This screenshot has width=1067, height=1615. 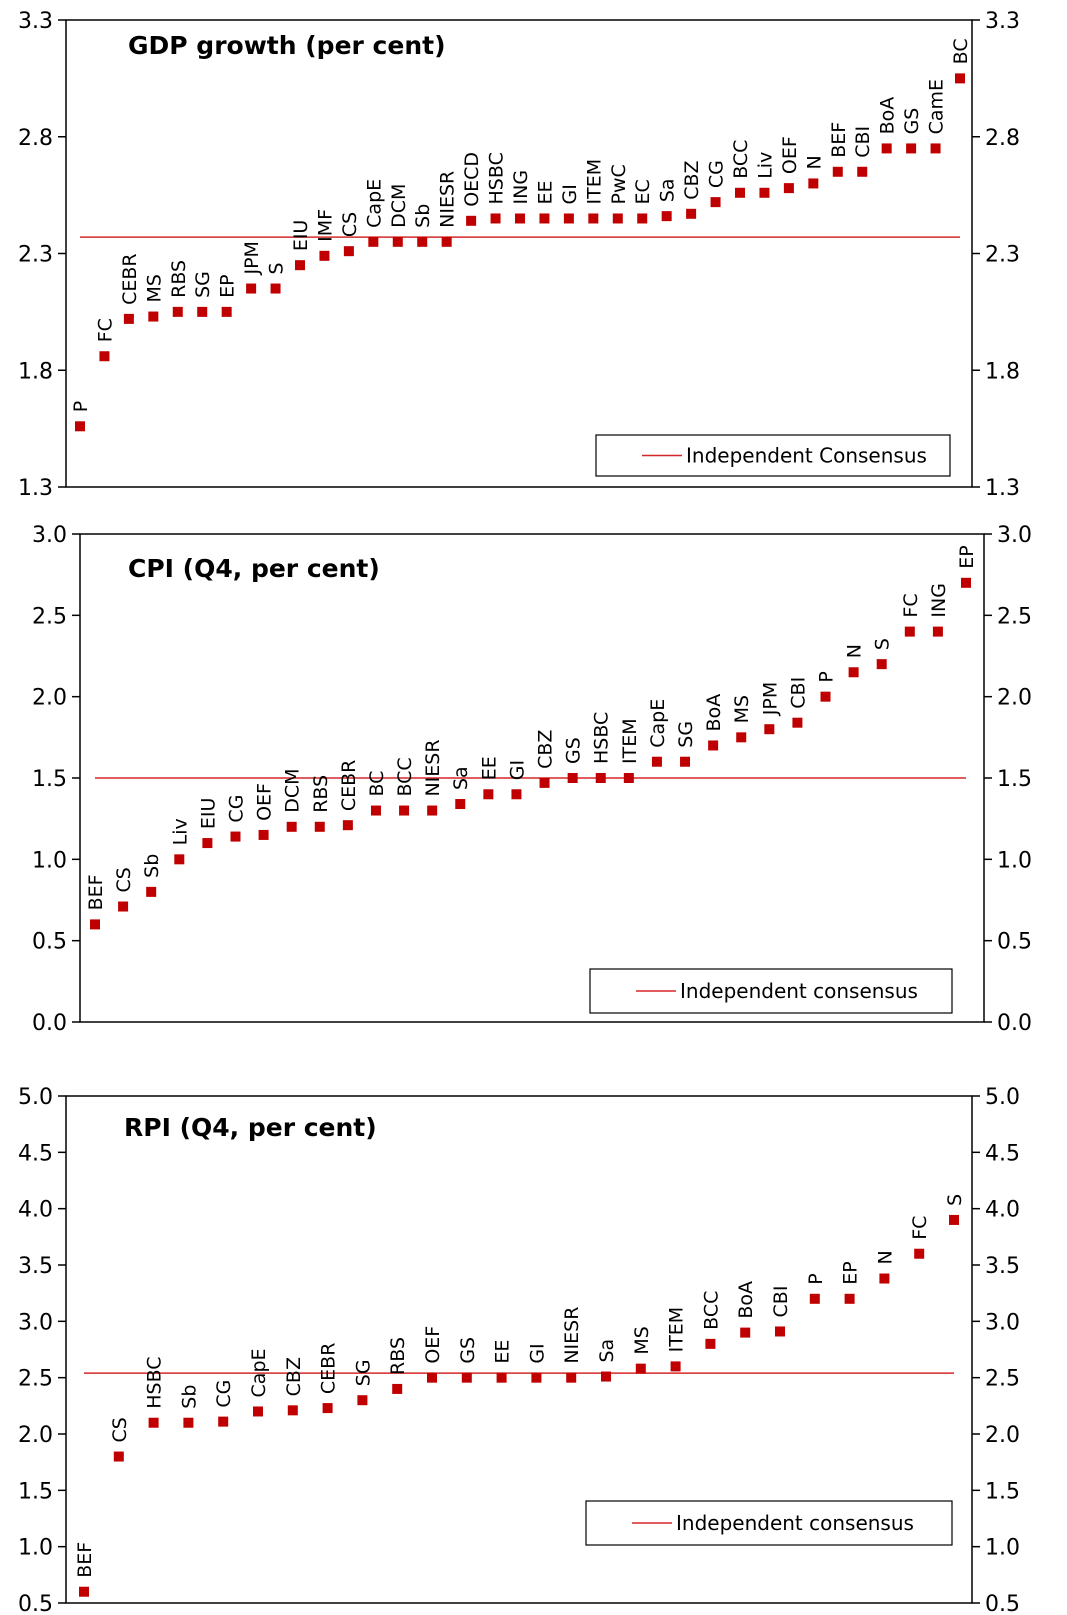 I want to click on point-label: N, so click(x=814, y=162).